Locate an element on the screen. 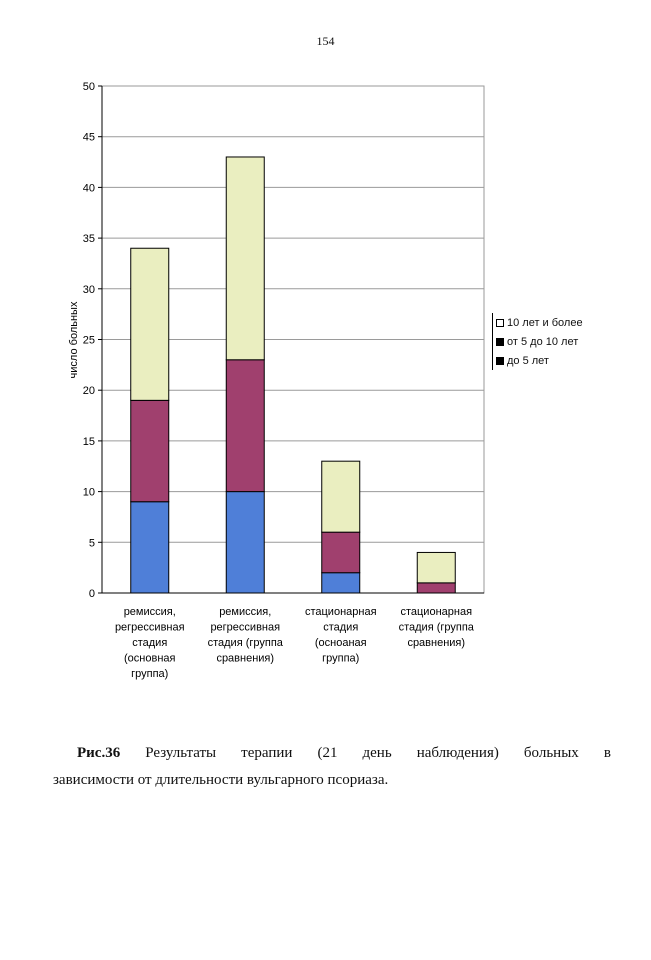  y-tick-label: 50 is located at coordinates (89, 87).